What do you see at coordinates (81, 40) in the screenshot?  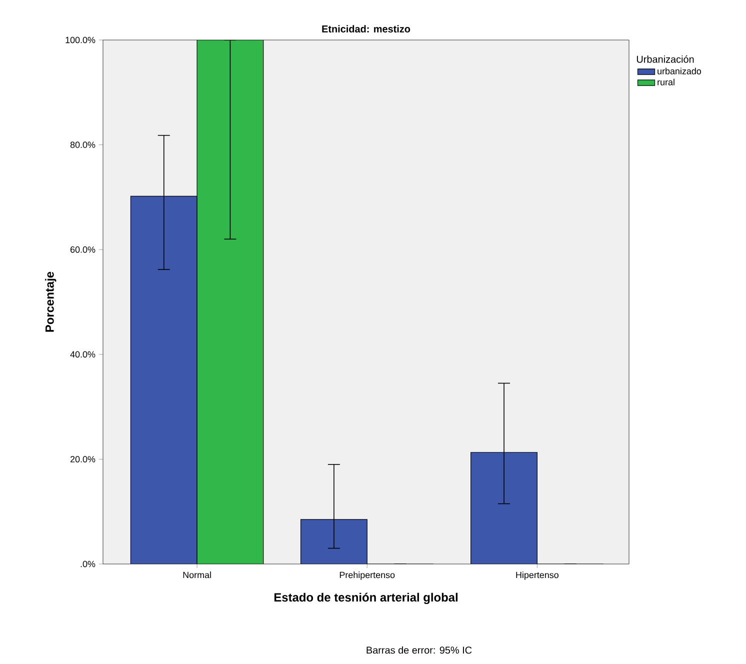 I see `y-tick-label: 100.0%` at bounding box center [81, 40].